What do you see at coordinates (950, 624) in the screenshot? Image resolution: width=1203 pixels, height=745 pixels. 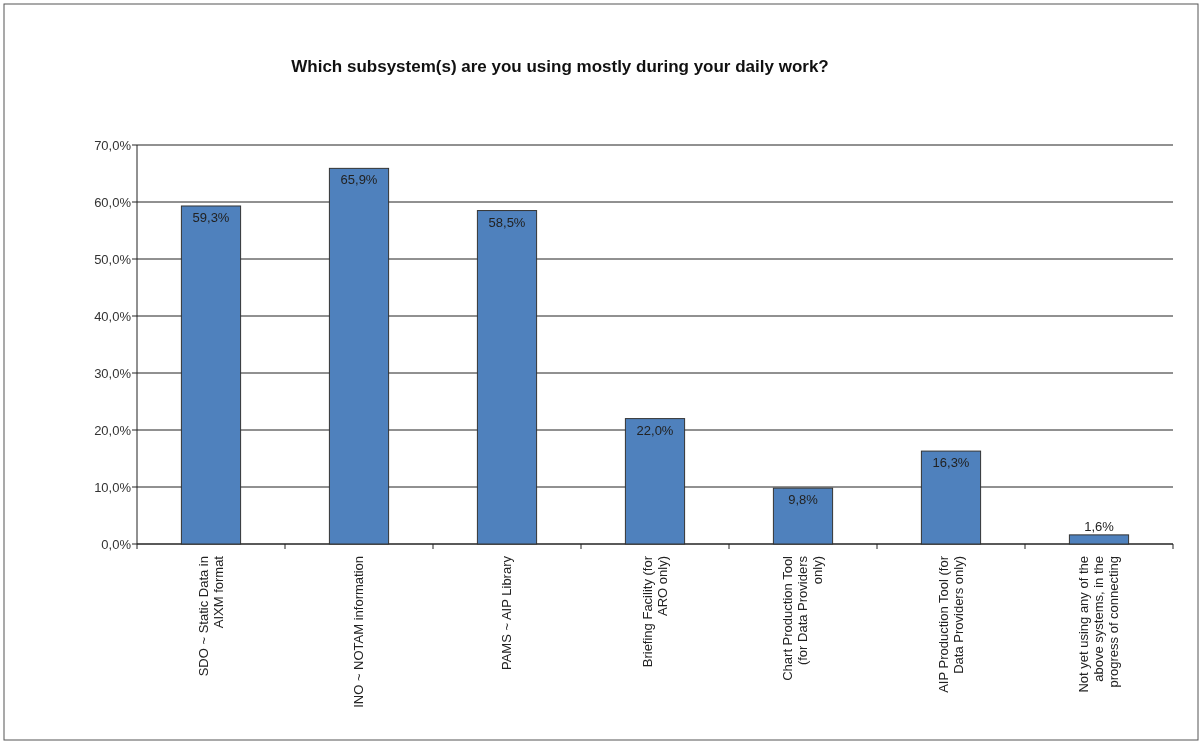 I see `x-tick-label: AIP Production Tool (for Data Providers only)` at bounding box center [950, 624].